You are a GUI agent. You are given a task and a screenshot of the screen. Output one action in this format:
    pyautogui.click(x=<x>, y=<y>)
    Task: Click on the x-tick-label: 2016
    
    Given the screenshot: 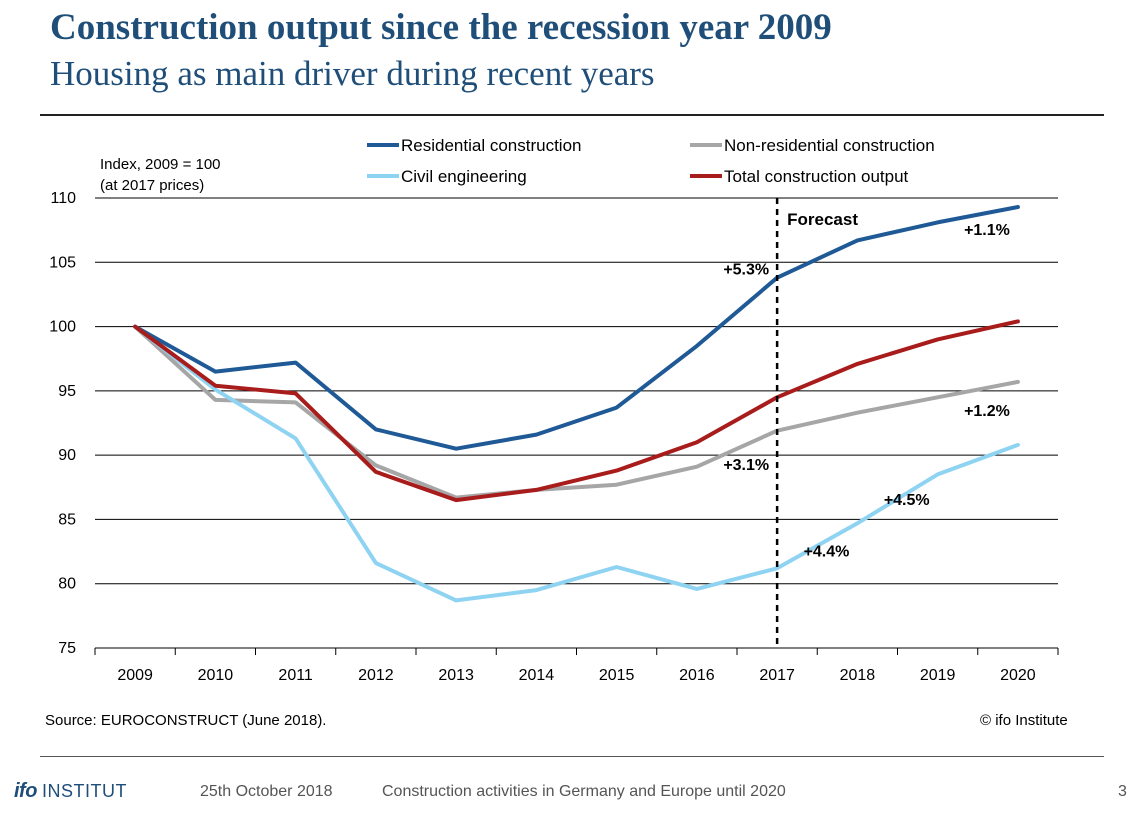 What is the action you would take?
    pyautogui.click(x=697, y=675)
    